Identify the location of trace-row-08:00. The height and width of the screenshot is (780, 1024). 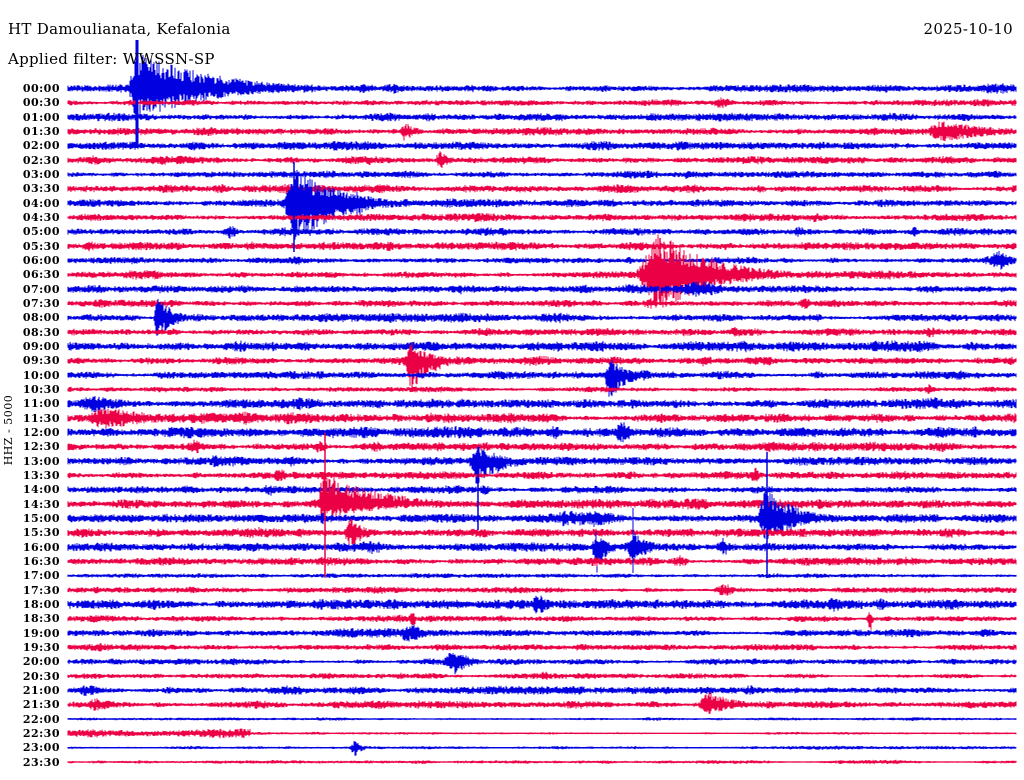
(542, 317).